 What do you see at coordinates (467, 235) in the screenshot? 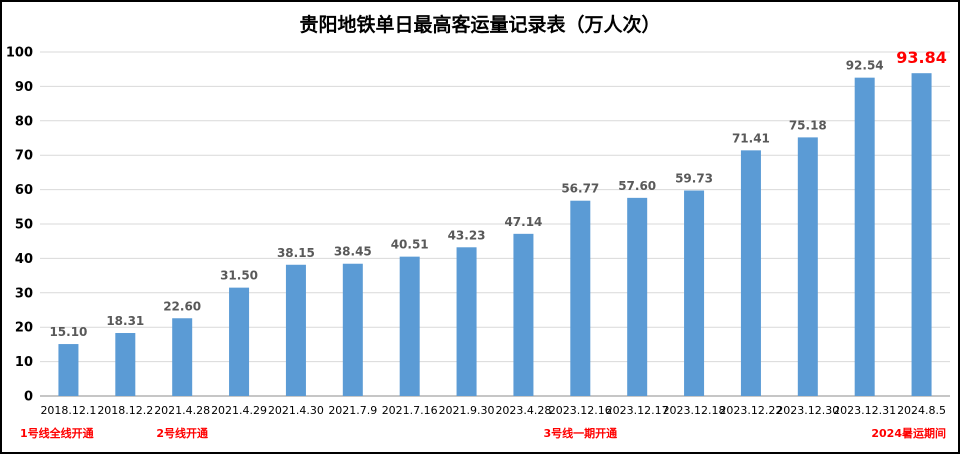
I see `data-label: 43.23` at bounding box center [467, 235].